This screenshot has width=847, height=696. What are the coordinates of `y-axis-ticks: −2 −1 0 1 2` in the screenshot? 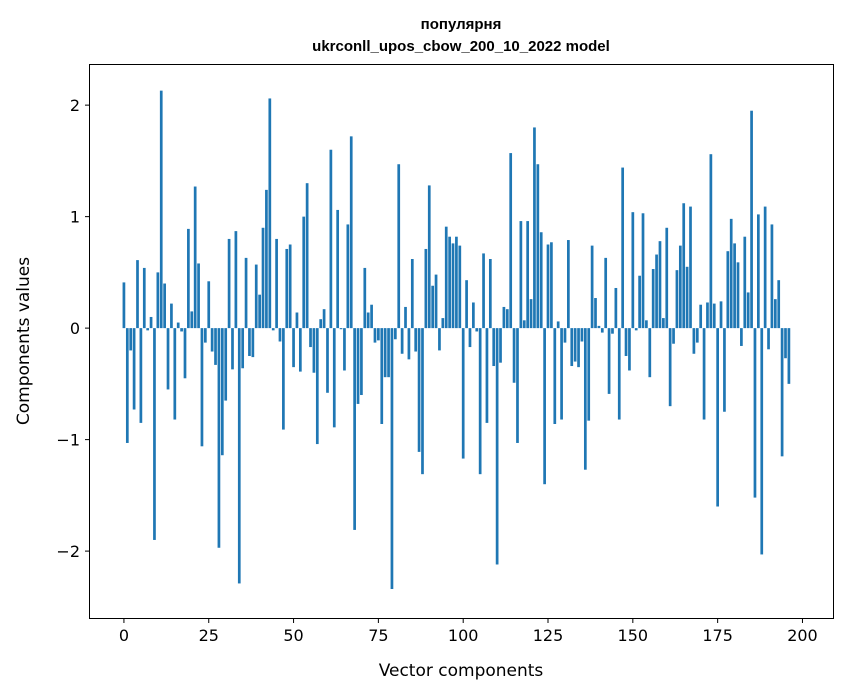 It's located at (73, 328).